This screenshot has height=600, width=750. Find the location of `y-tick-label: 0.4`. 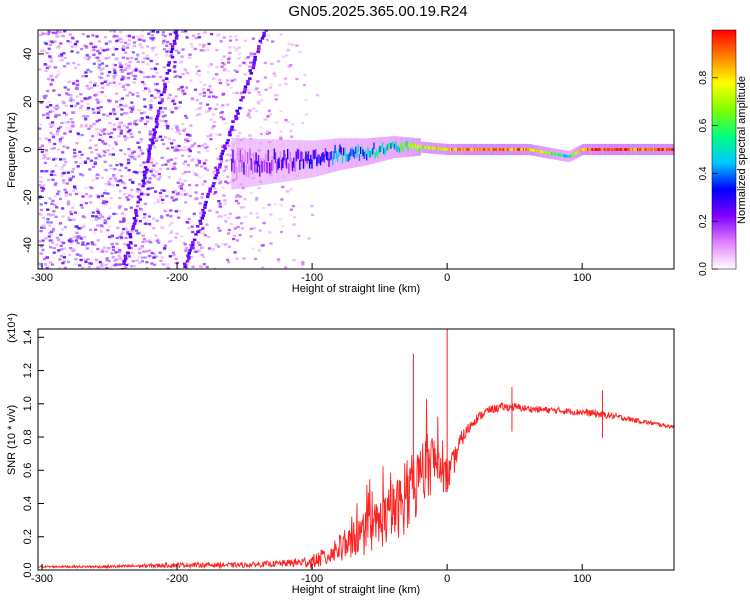

y-tick-label: 0.4 is located at coordinates (28, 503).